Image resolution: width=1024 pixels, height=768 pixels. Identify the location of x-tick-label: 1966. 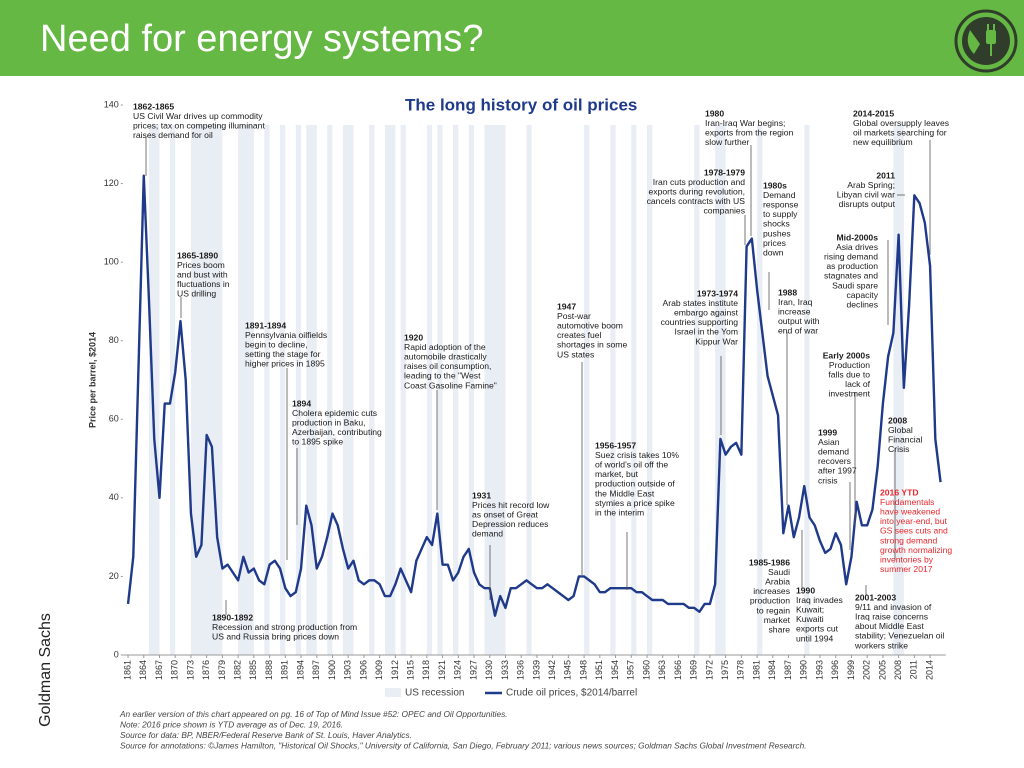
(678, 670).